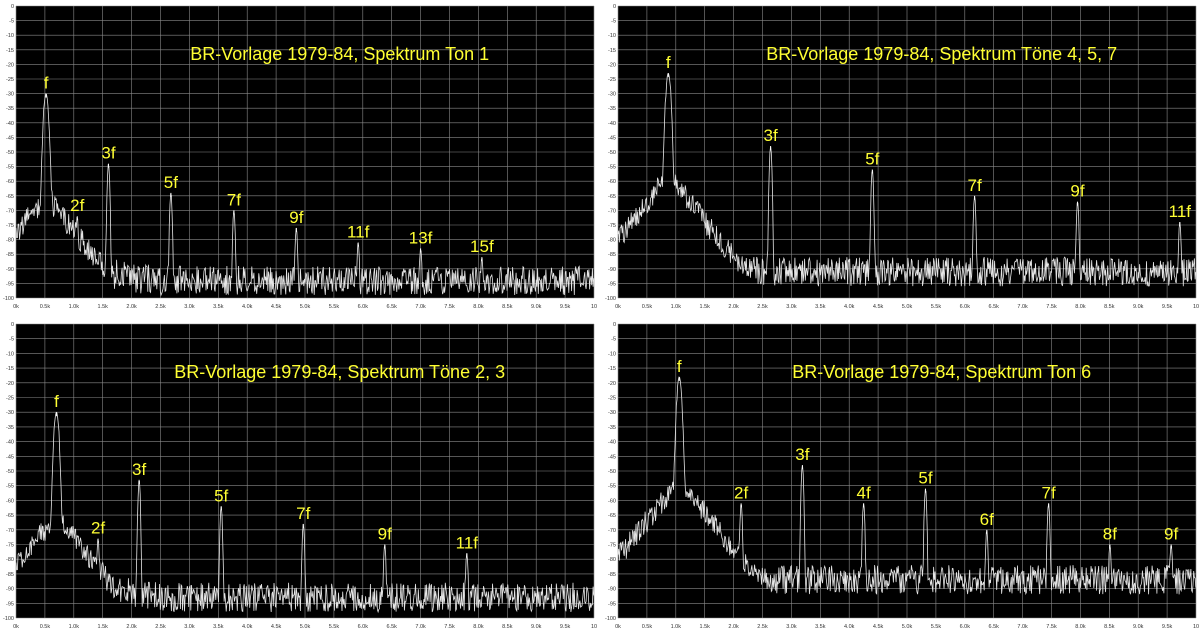 The width and height of the screenshot is (1200, 634). I want to click on harmonic-label: 9f, so click(1171, 534).